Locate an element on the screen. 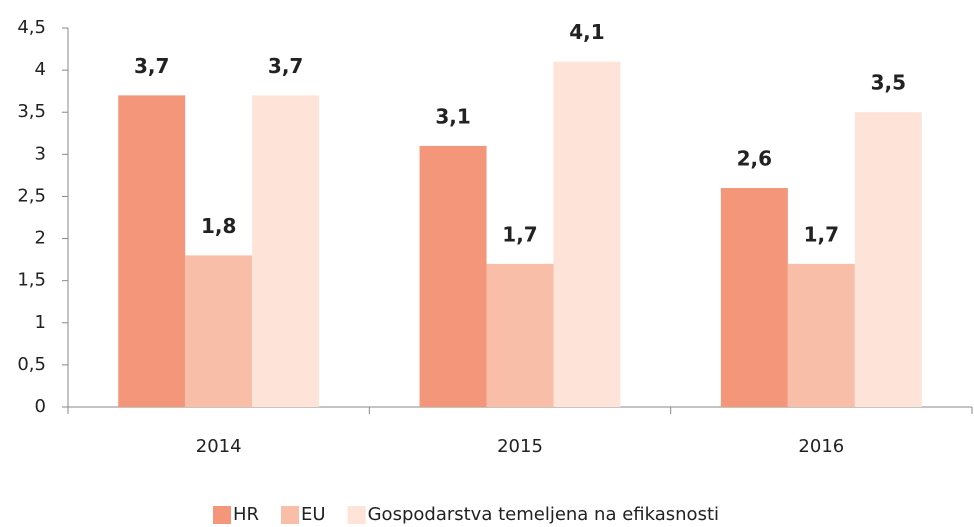 Image resolution: width=974 pixels, height=527 pixels. x-tick-label: 2015 is located at coordinates (520, 446).